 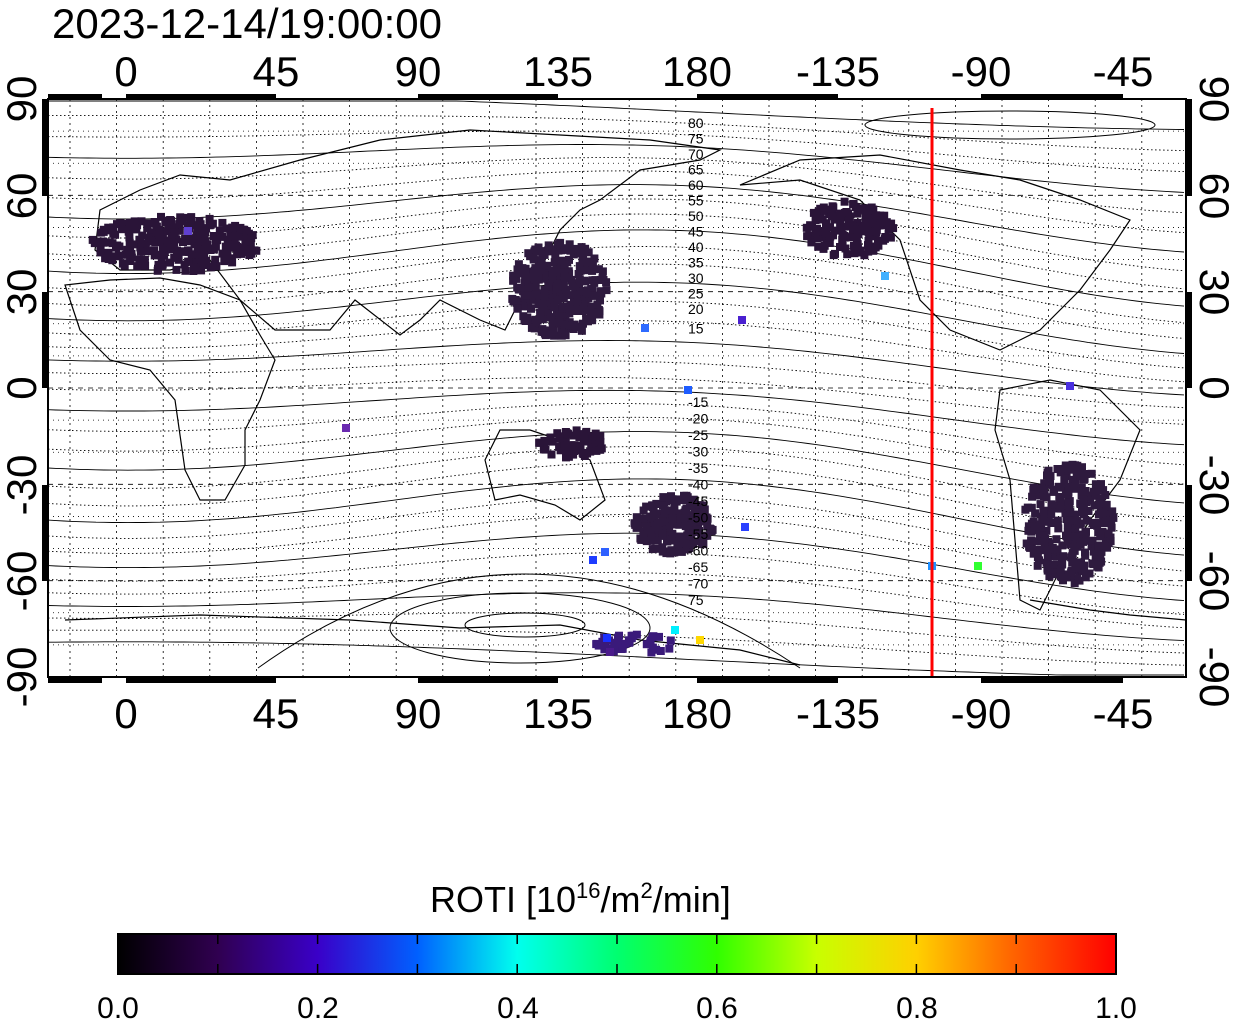 I want to click on roti-cluster-east-asia, so click(x=559, y=289).